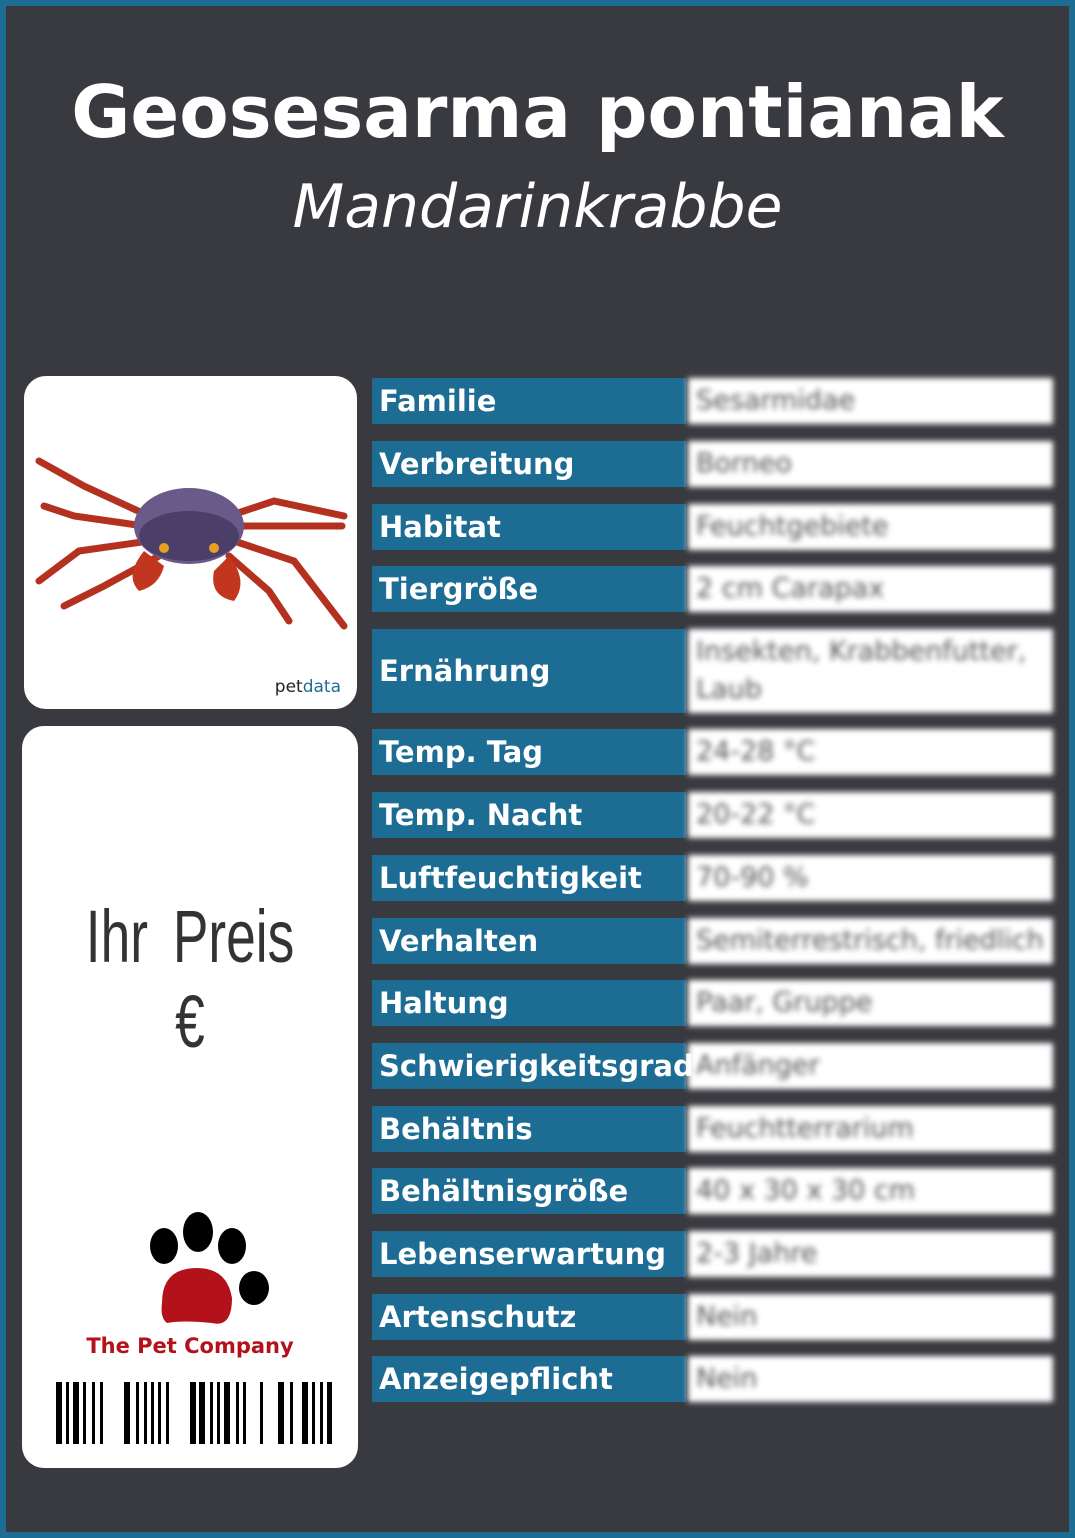 The height and width of the screenshot is (1538, 1075). What do you see at coordinates (537, 112) in the screenshot?
I see `species-title: Geosesarma pontianak` at bounding box center [537, 112].